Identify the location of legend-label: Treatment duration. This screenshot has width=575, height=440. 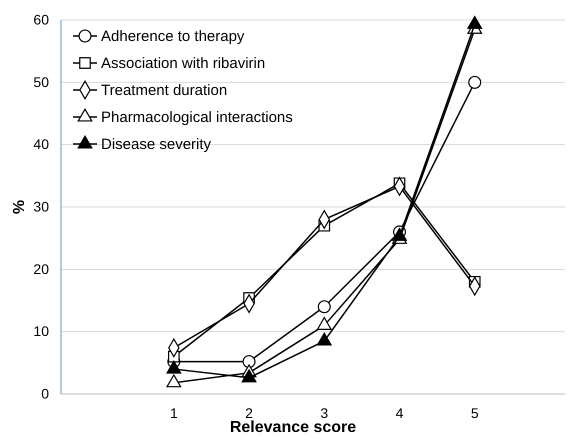
(164, 90).